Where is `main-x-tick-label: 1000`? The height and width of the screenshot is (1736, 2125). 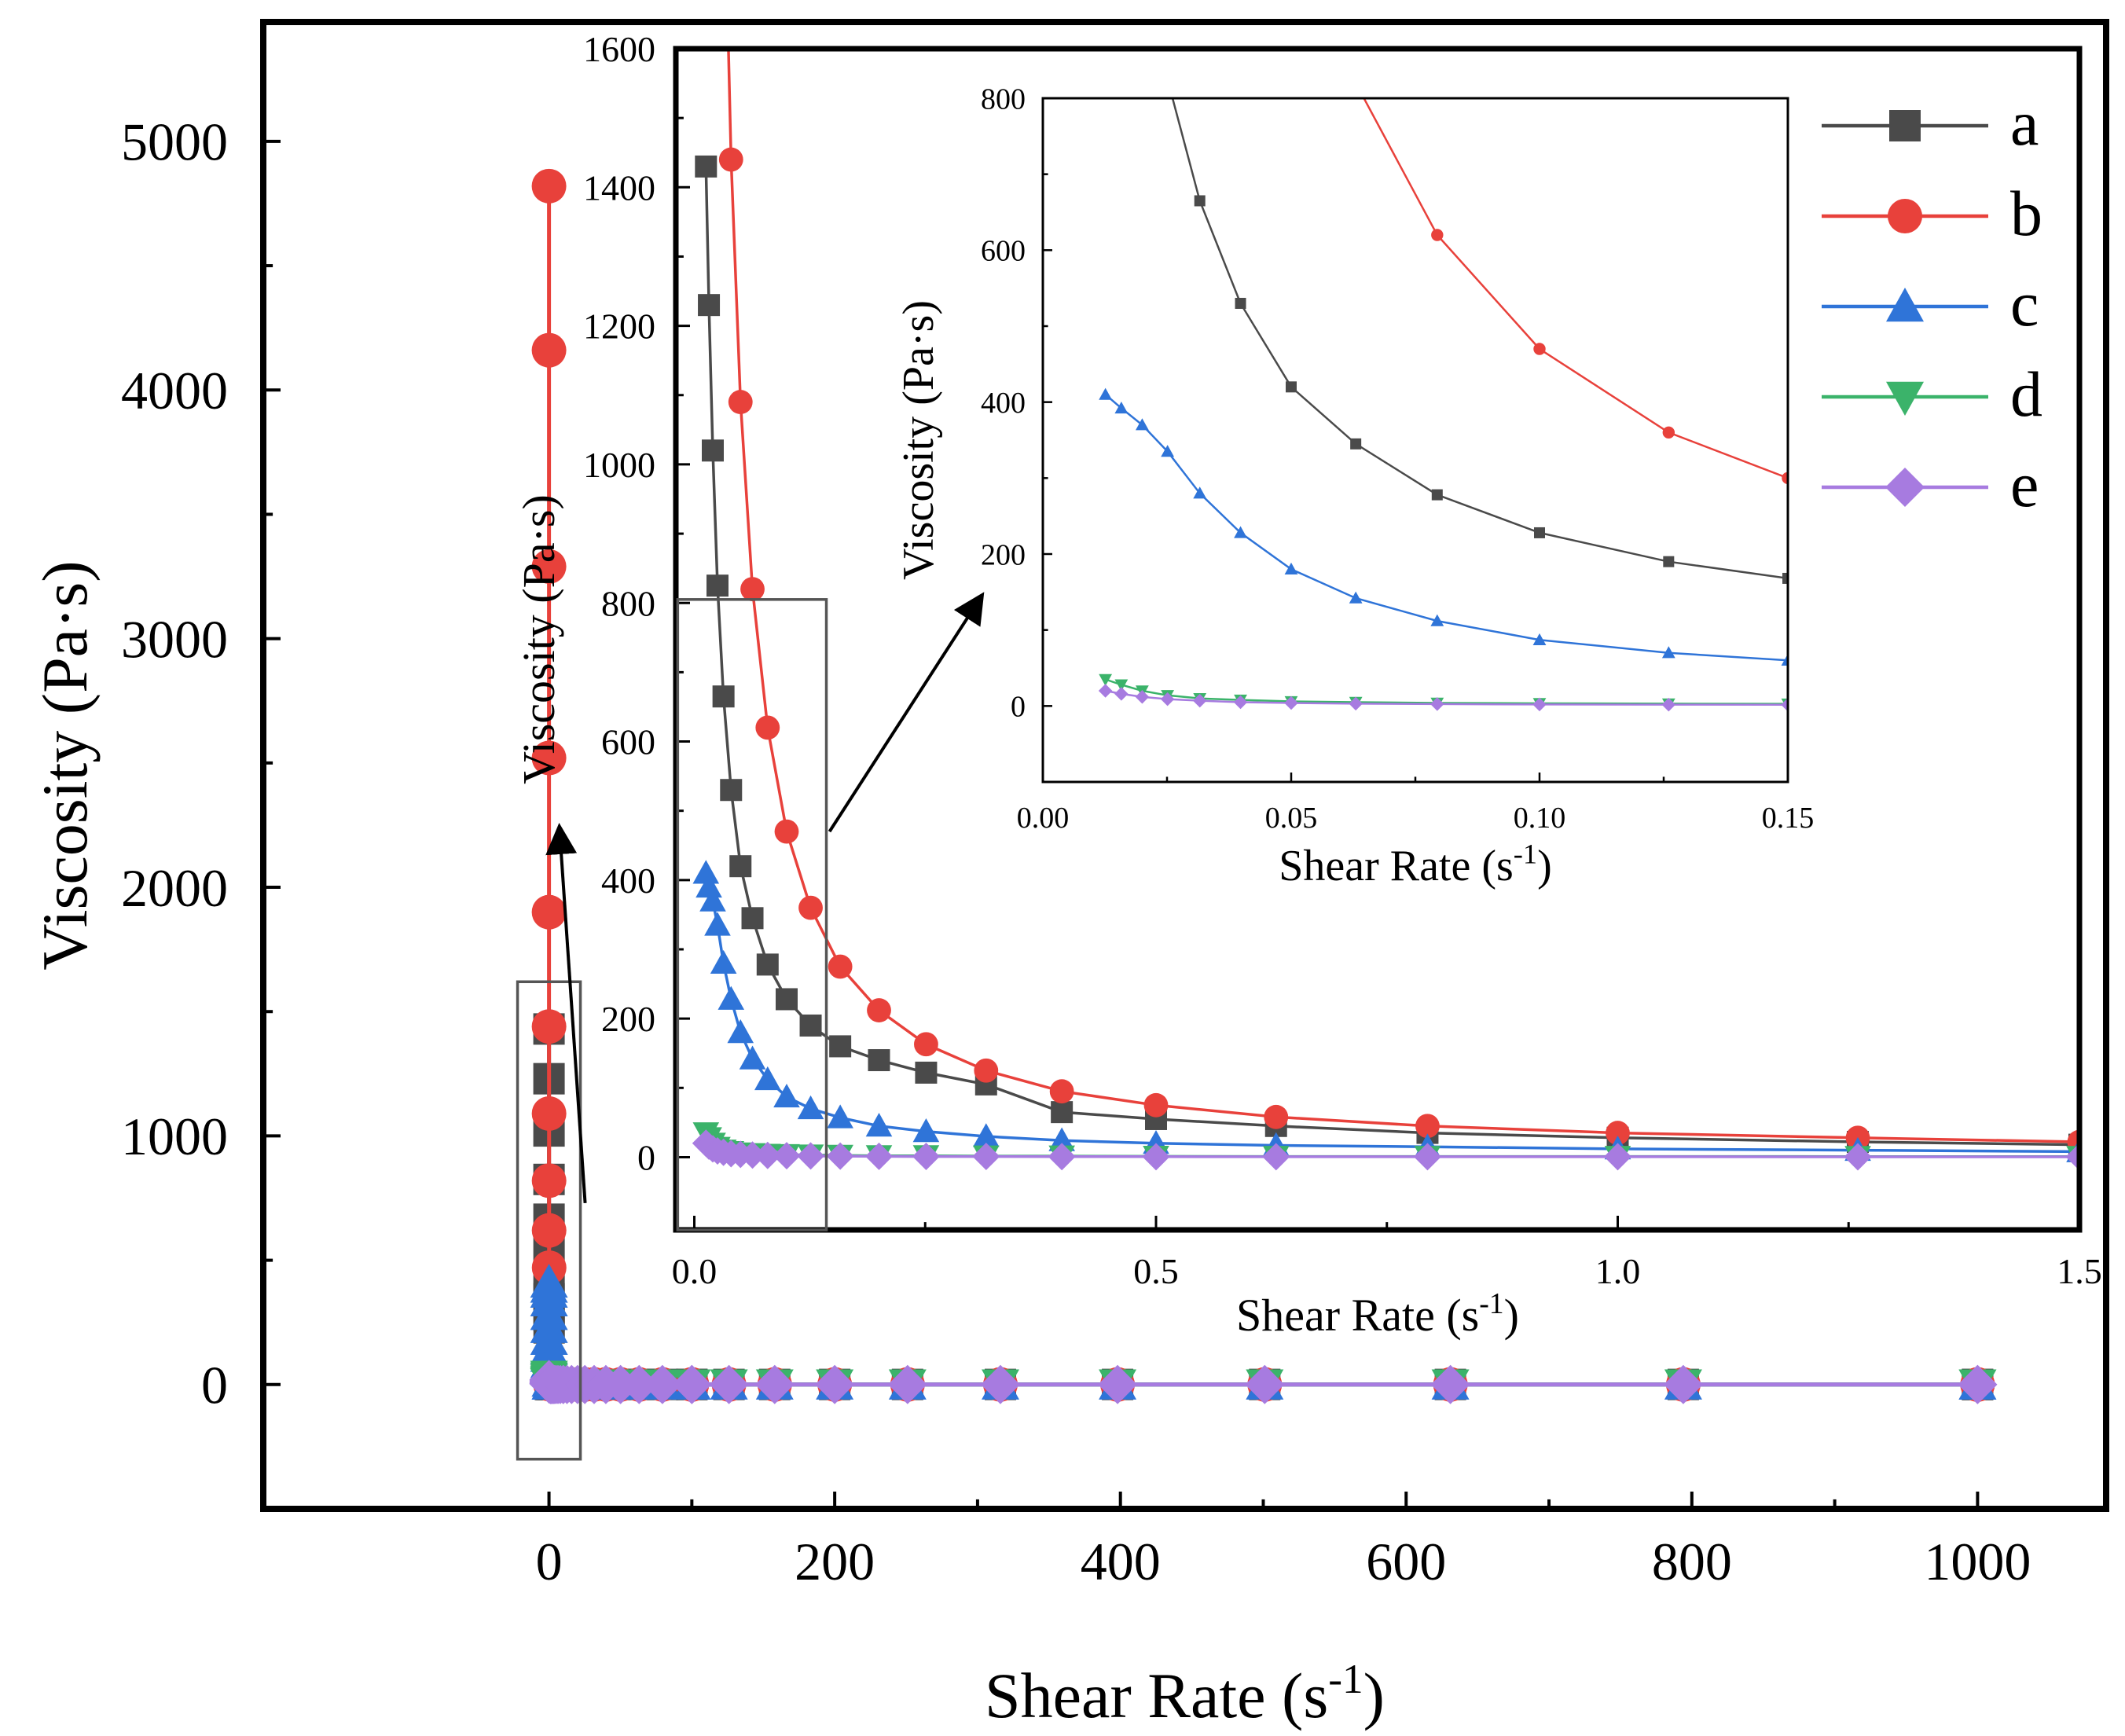 main-x-tick-label: 1000 is located at coordinates (1977, 1561).